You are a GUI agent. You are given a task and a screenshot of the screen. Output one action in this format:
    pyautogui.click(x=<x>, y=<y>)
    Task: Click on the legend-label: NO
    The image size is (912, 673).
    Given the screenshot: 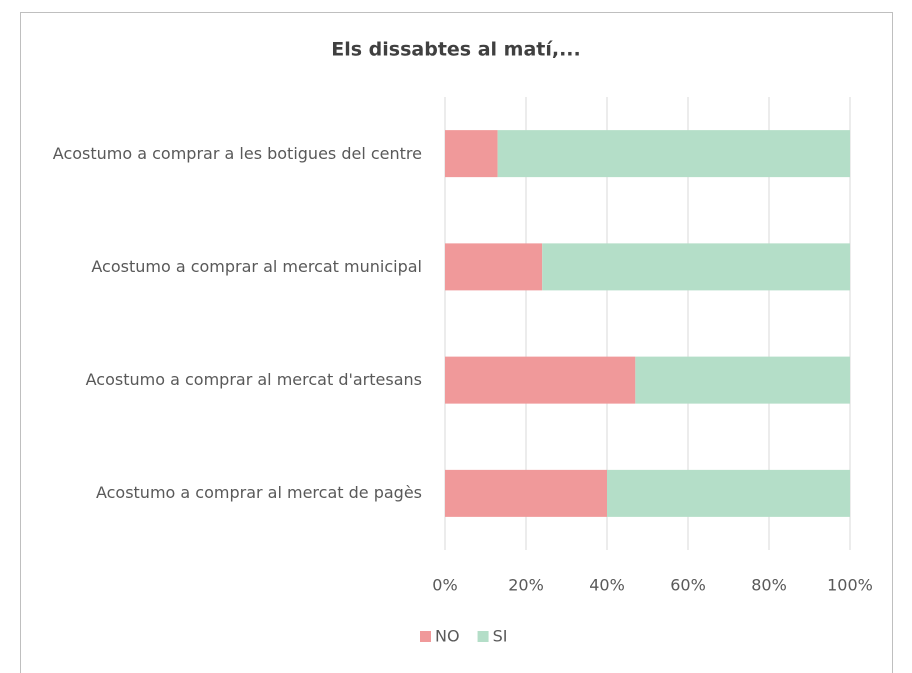 What is the action you would take?
    pyautogui.click(x=447, y=636)
    